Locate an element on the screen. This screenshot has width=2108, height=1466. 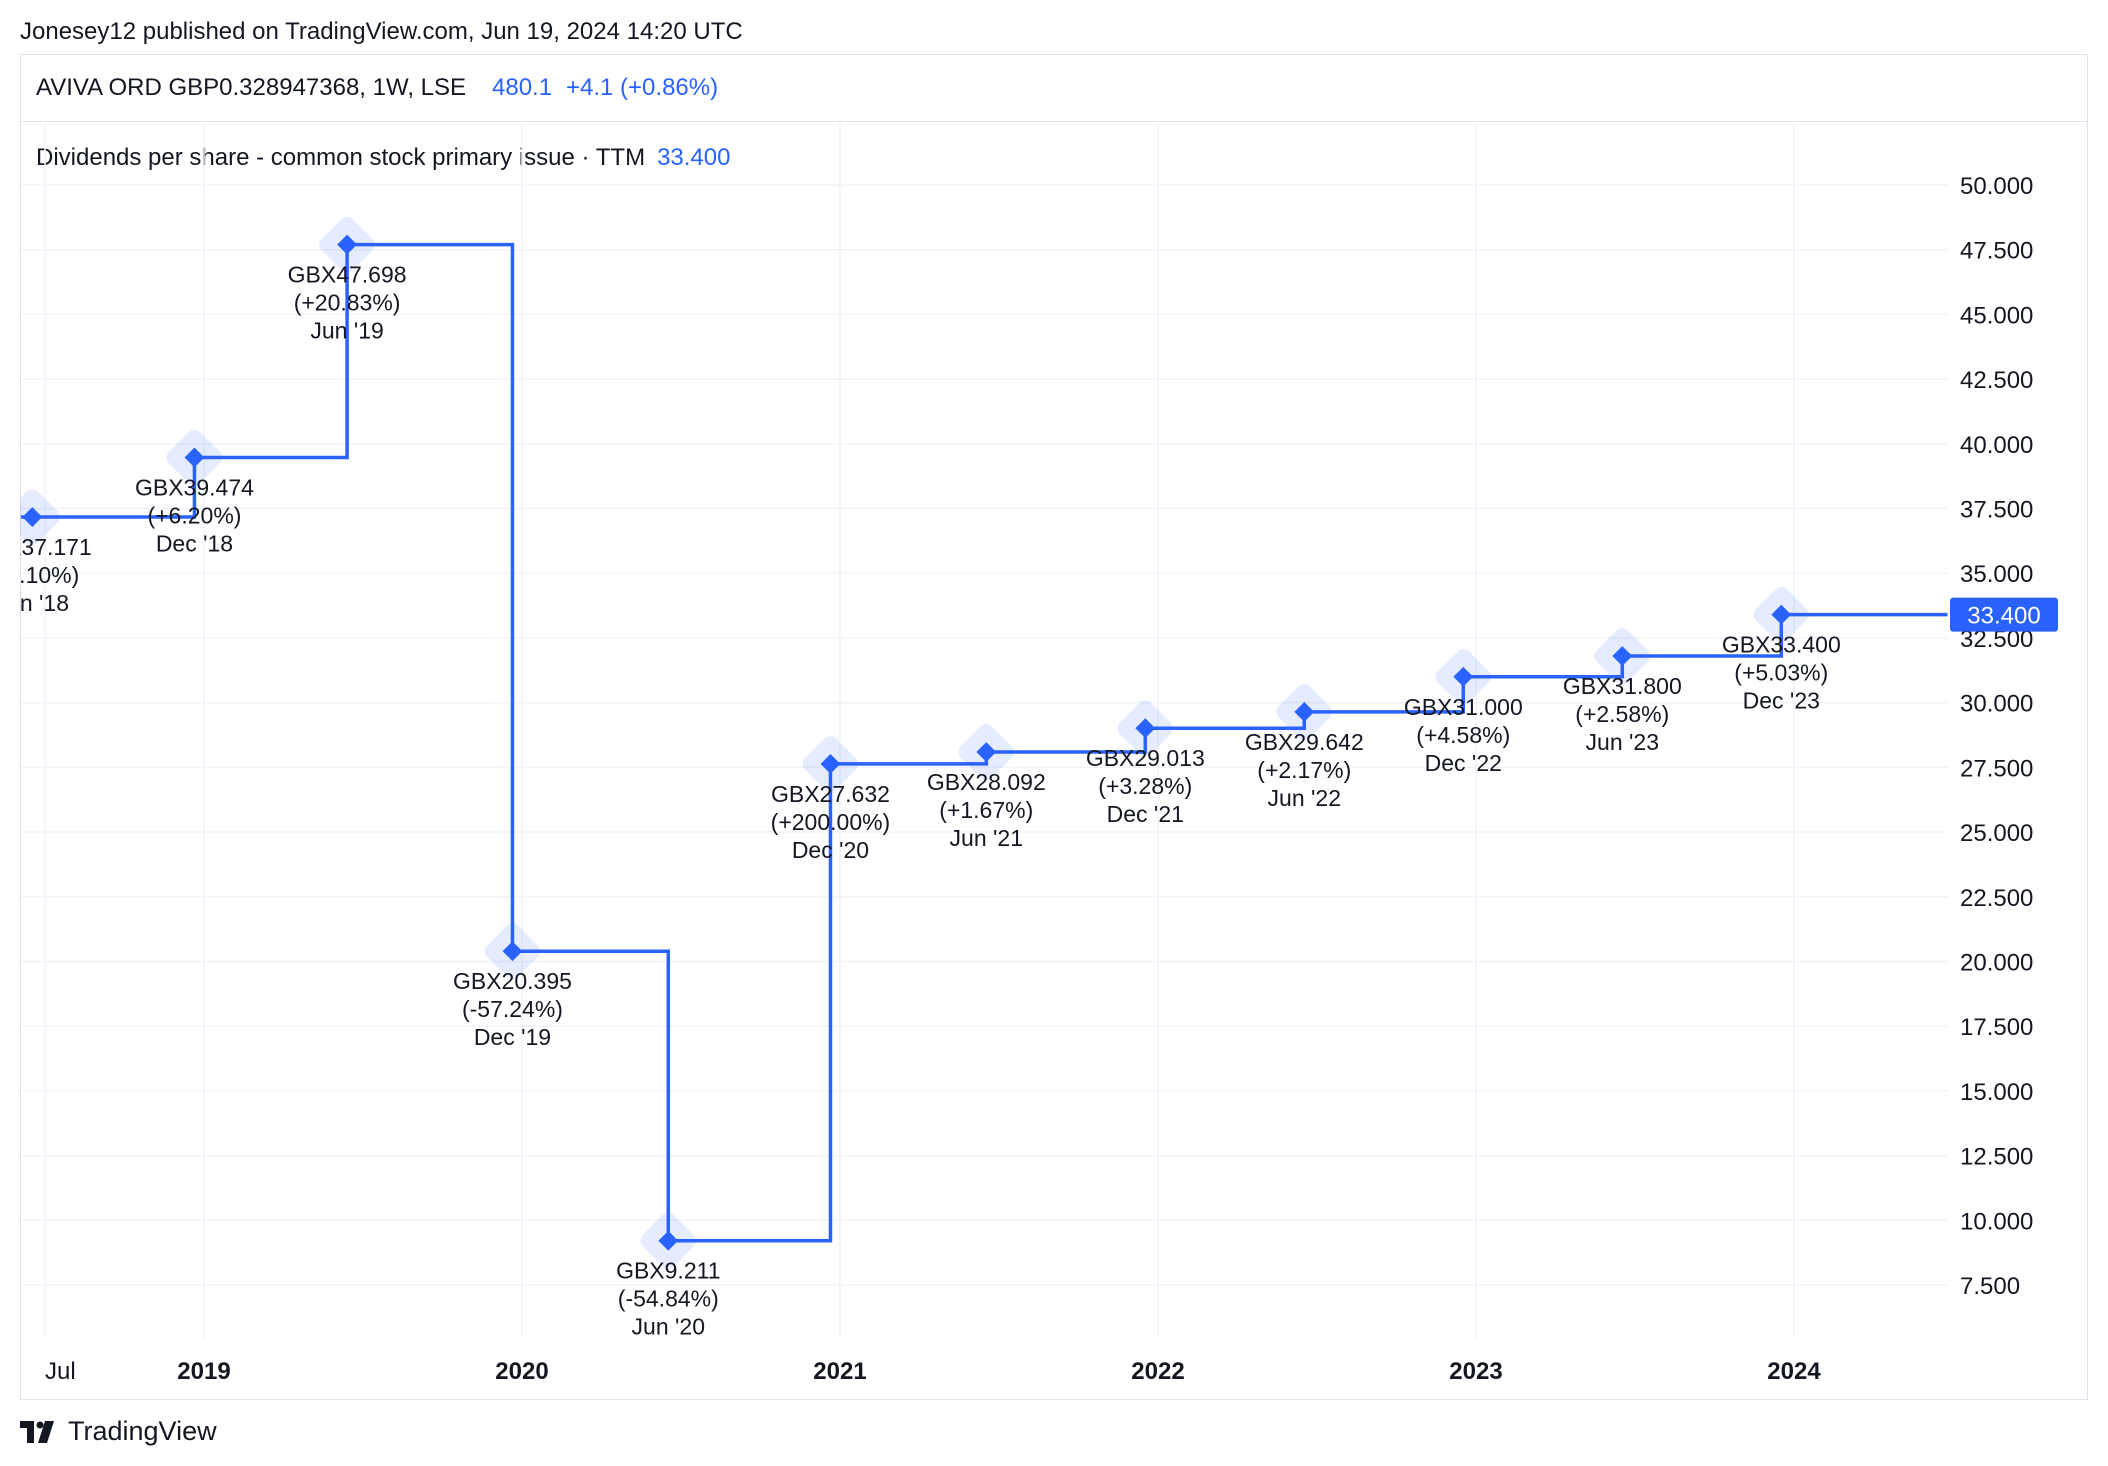
point-value-label: GBX20.395 is located at coordinates (512, 981).